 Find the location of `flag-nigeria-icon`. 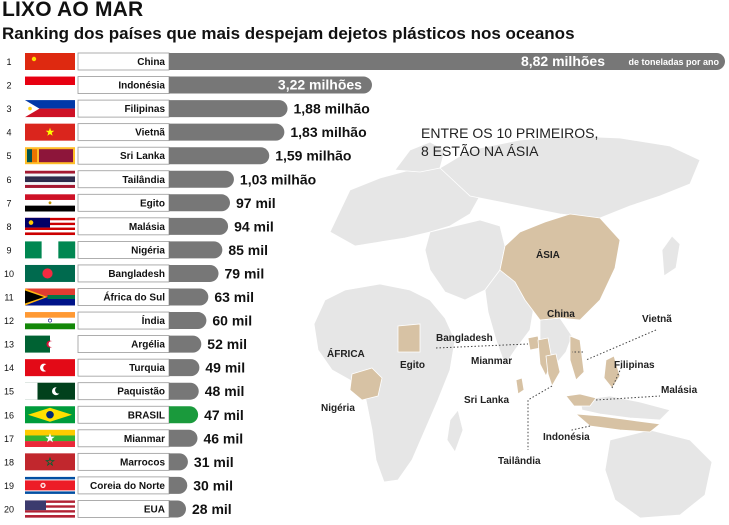

flag-nigeria-icon is located at coordinates (50, 250).